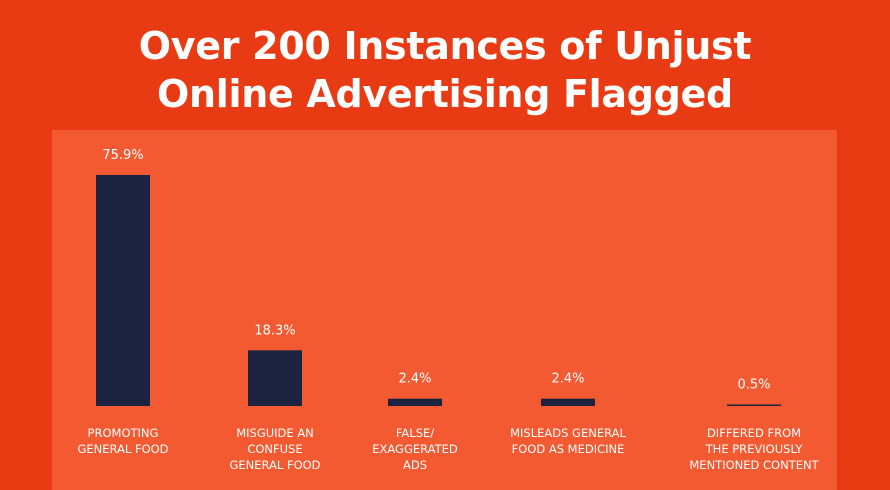  What do you see at coordinates (122, 155) in the screenshot?
I see `value-label-1: 75.9%` at bounding box center [122, 155].